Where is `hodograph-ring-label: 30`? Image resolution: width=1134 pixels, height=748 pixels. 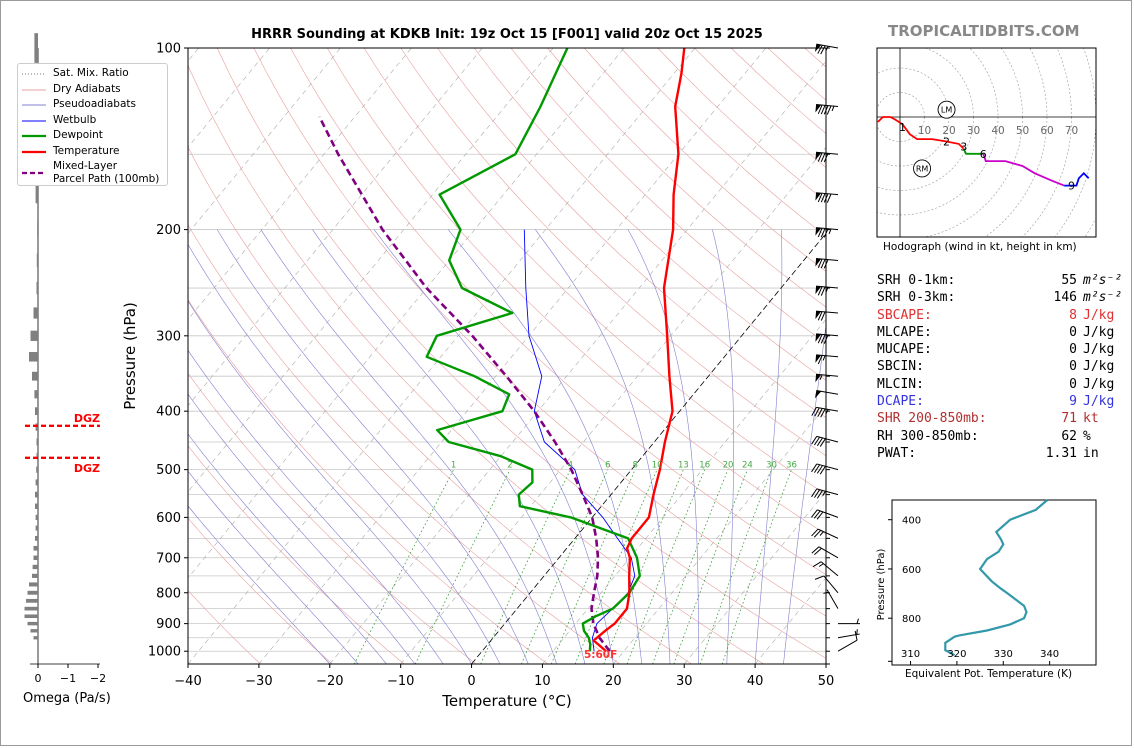
hodograph-ring-label: 30 is located at coordinates (973, 131).